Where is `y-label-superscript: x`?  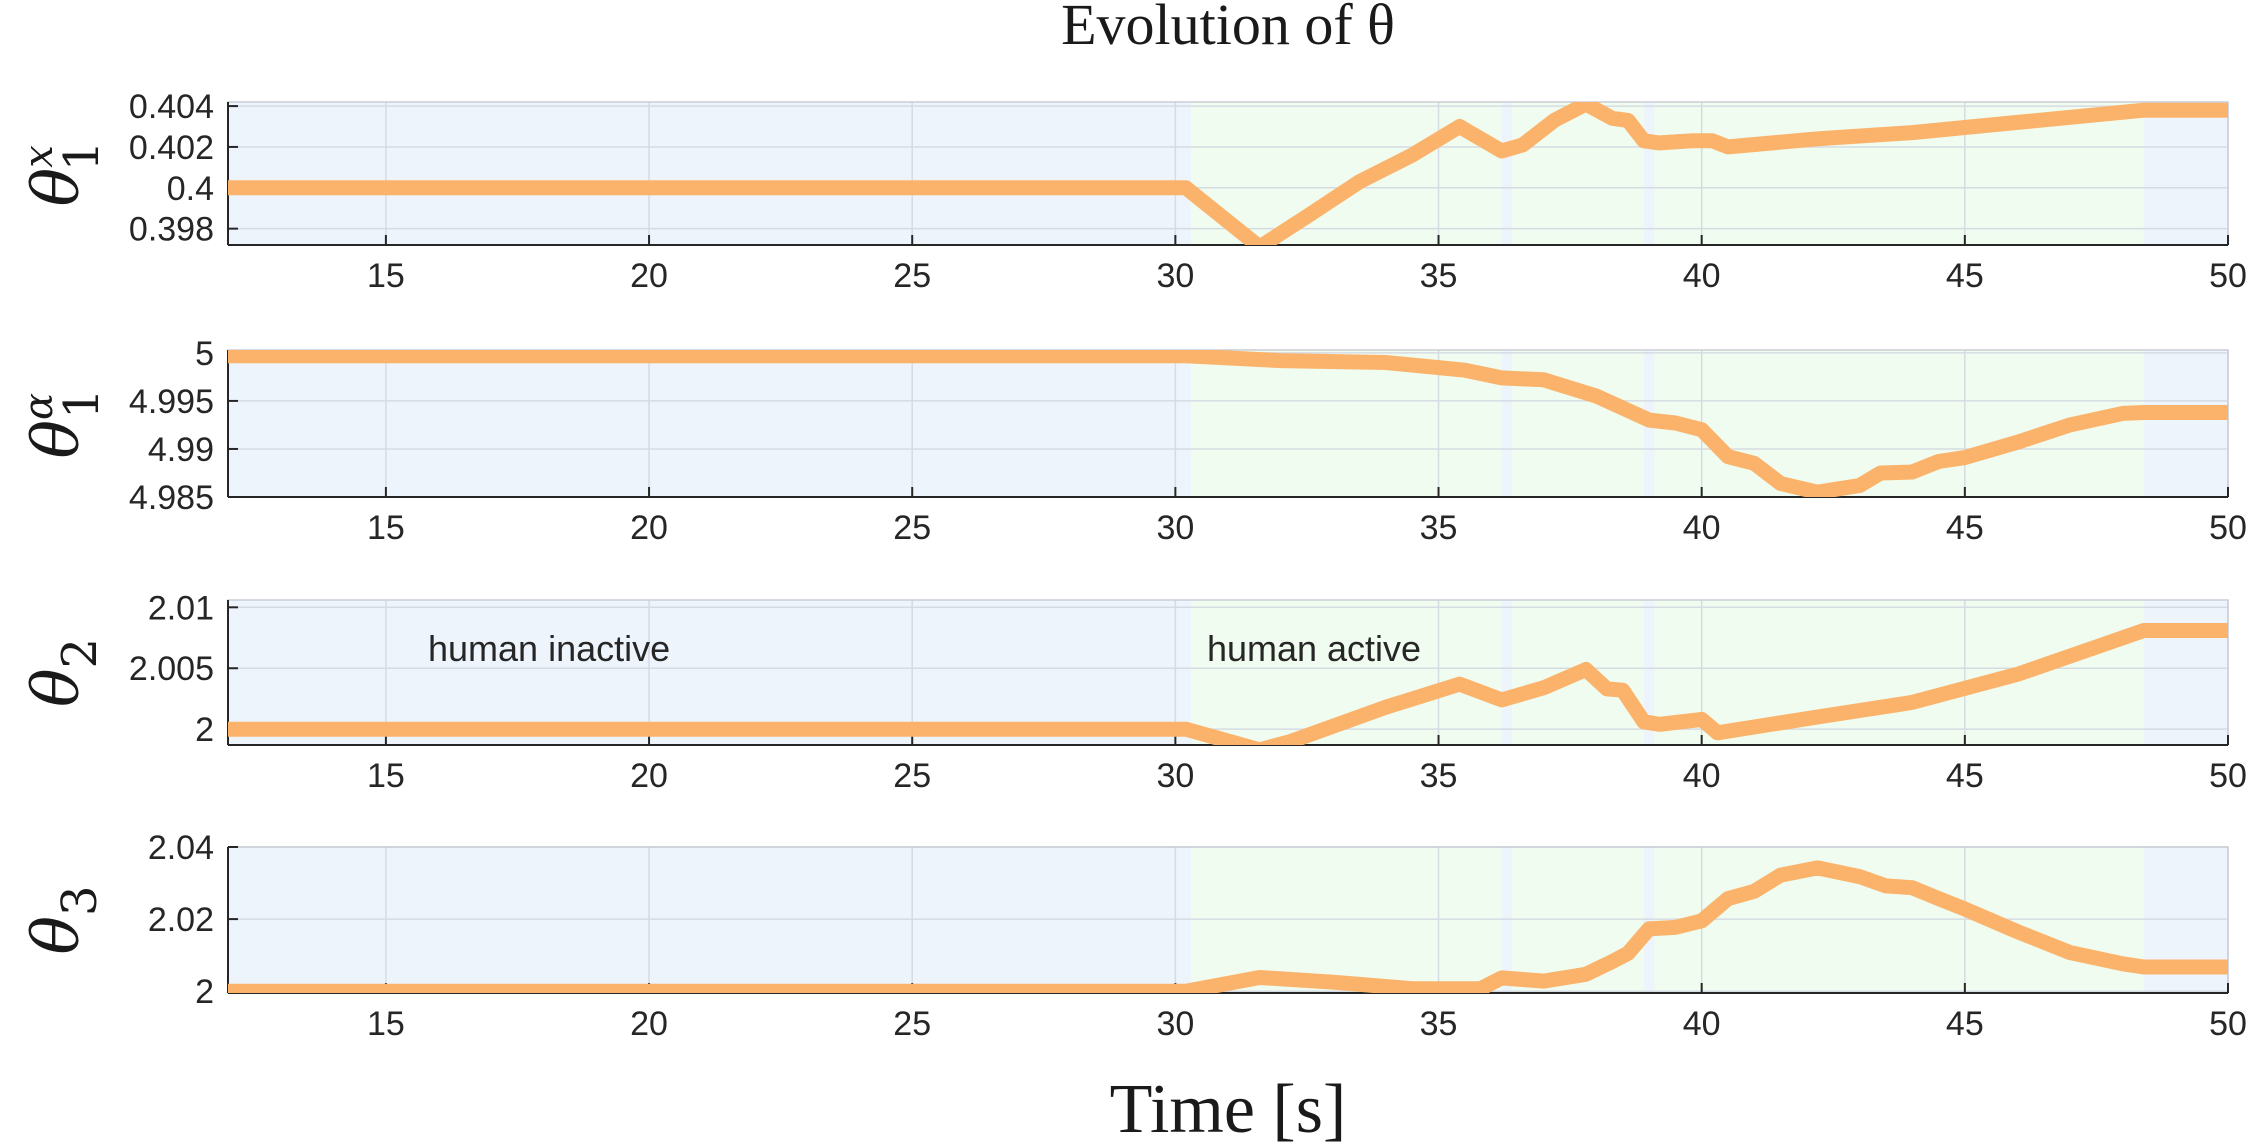
y-label-superscript: x is located at coordinates (39, 156).